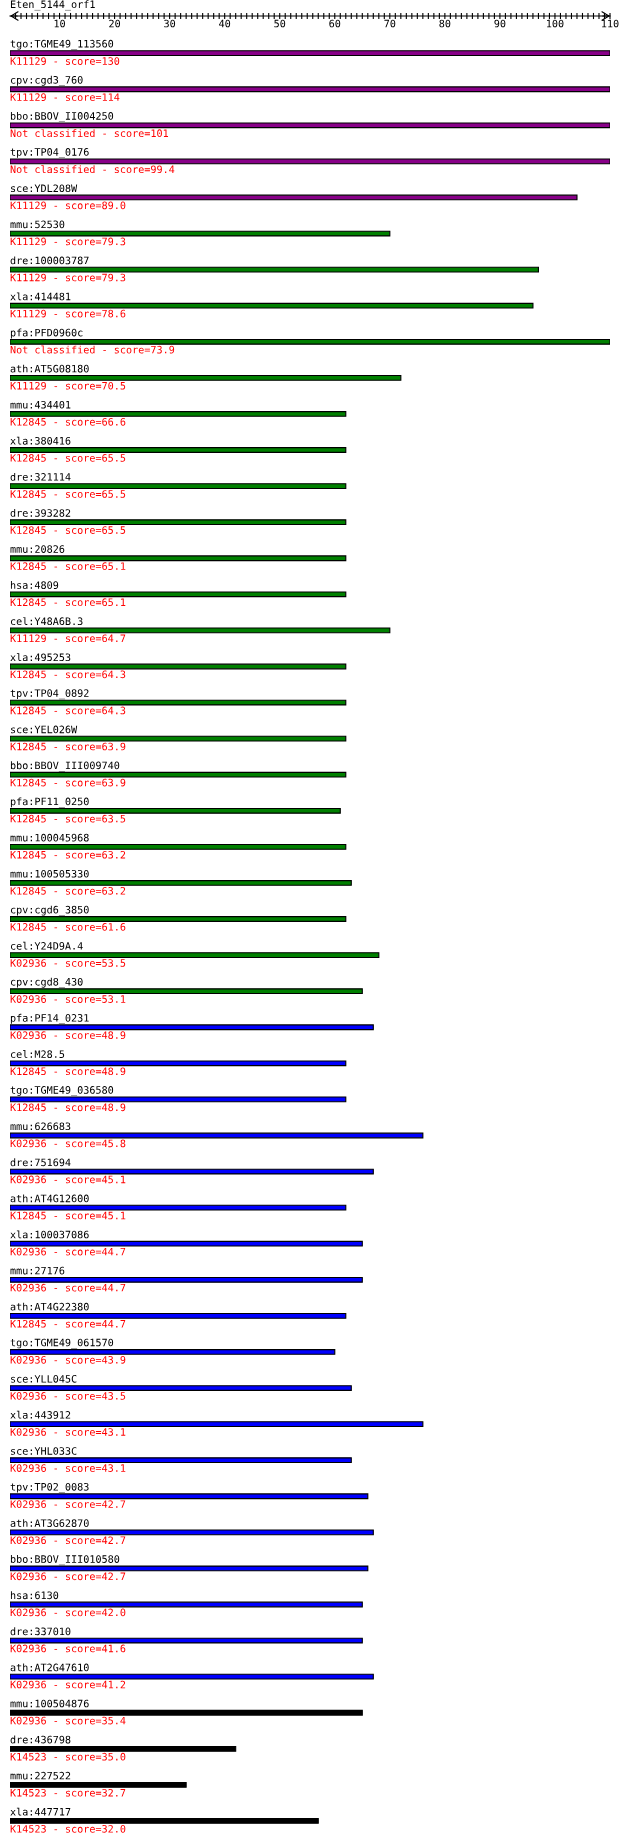 The height and width of the screenshot is (1841, 620). What do you see at coordinates (40, 512) in the screenshot?
I see `y-tick-label: dre:393282` at bounding box center [40, 512].